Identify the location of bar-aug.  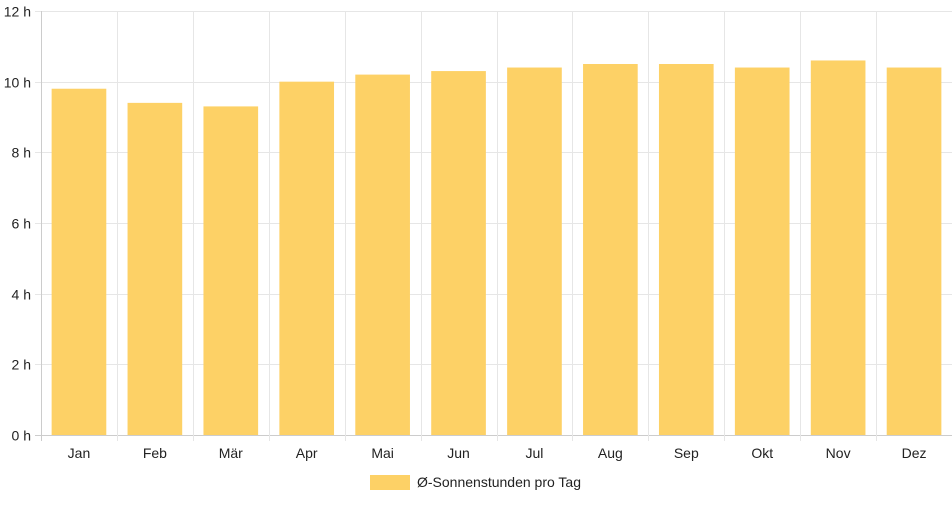
(610, 249).